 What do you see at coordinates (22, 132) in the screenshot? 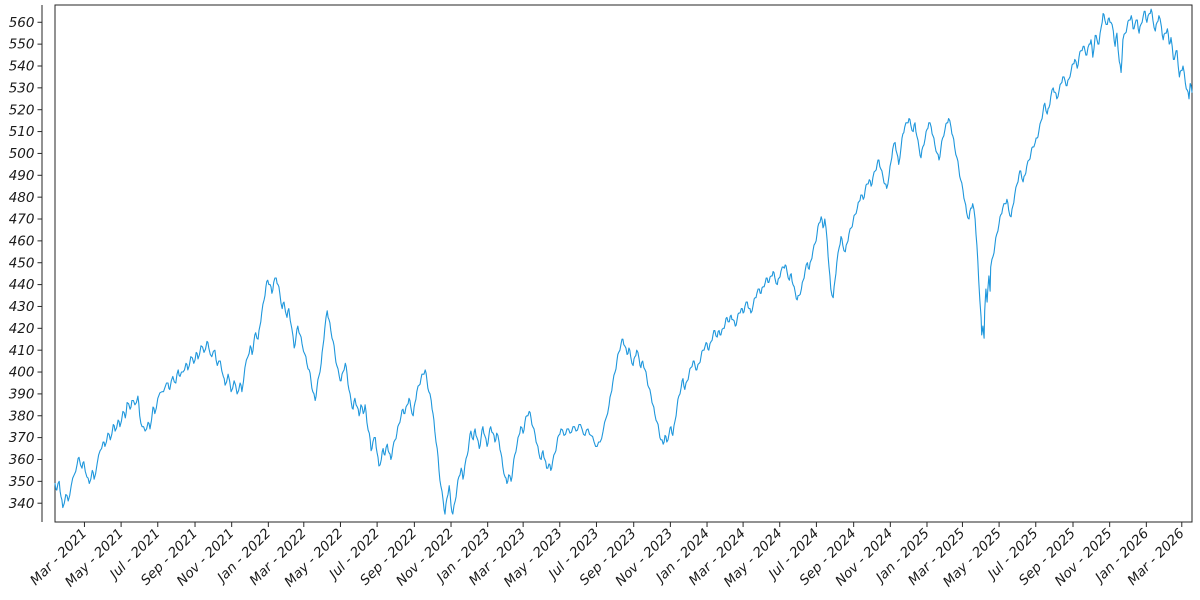
I see `y-tick-label: 510` at bounding box center [22, 132].